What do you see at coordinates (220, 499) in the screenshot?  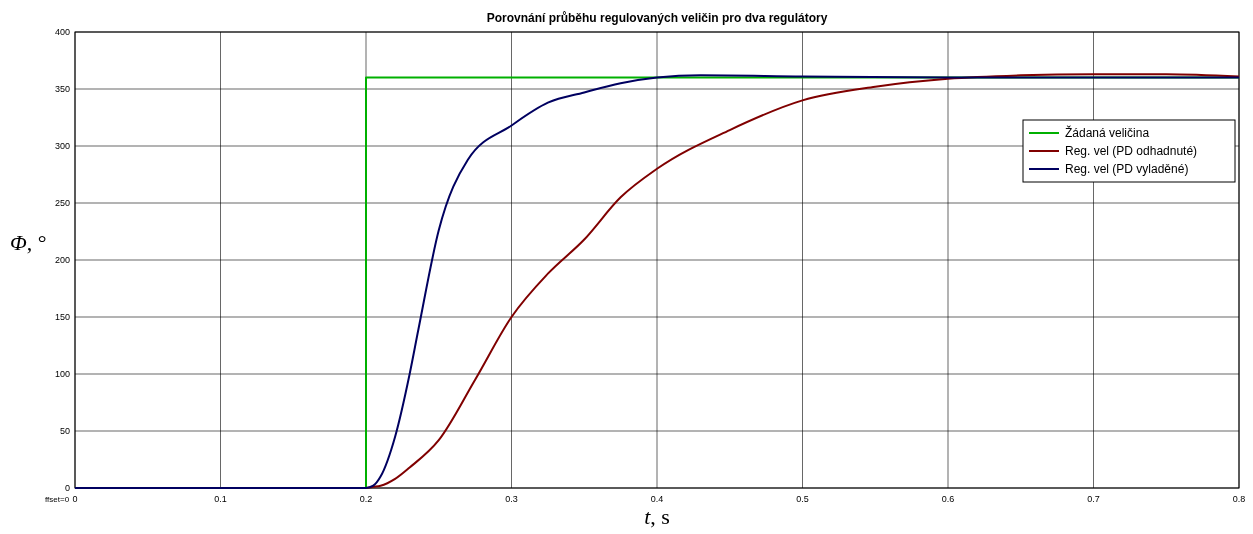 I see `x-tick-label: 0.1` at bounding box center [220, 499].